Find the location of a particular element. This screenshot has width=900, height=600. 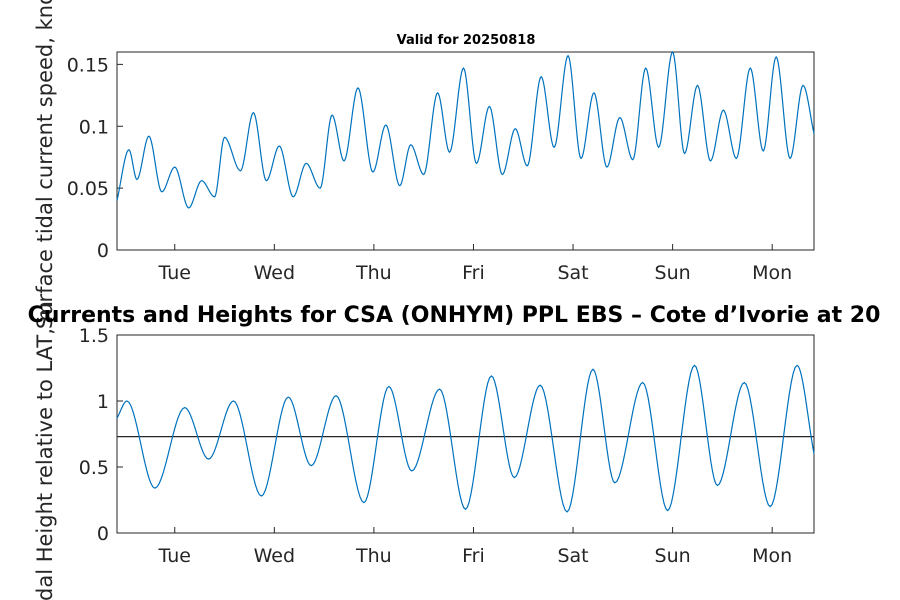

current-speed-x-tick-label: Sat is located at coordinates (572, 273).